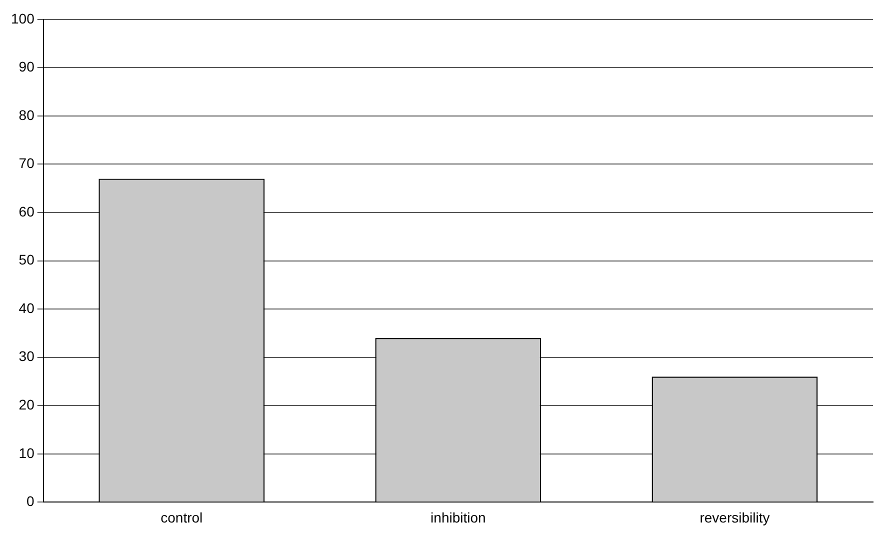 This screenshot has width=885, height=543. I want to click on x-tick-label: inhibition, so click(458, 517).